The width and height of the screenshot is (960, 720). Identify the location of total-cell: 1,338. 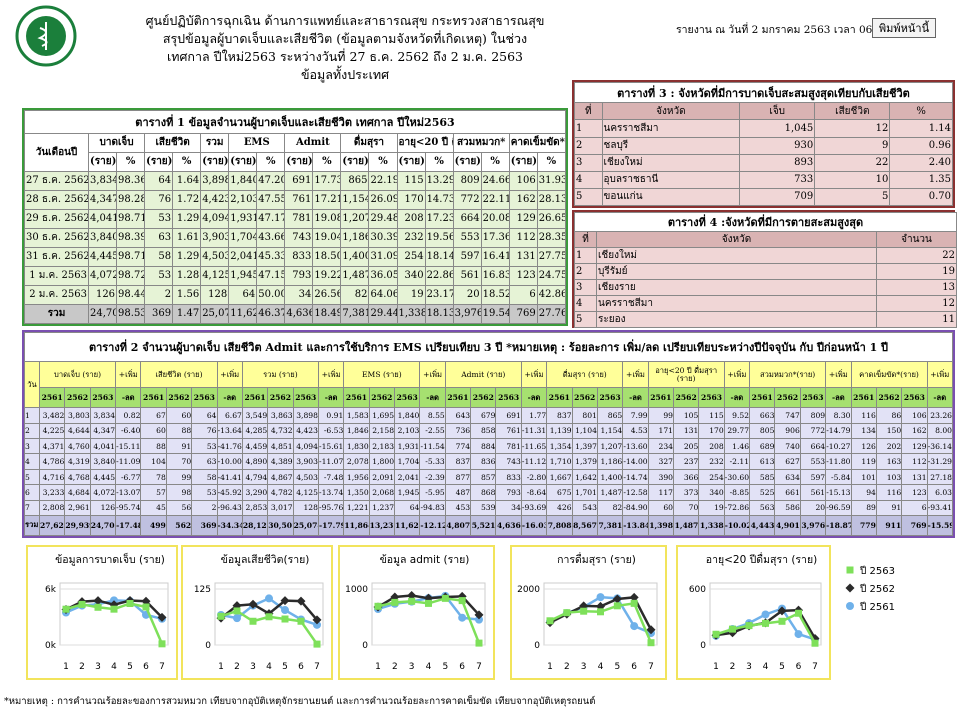
(411, 314).